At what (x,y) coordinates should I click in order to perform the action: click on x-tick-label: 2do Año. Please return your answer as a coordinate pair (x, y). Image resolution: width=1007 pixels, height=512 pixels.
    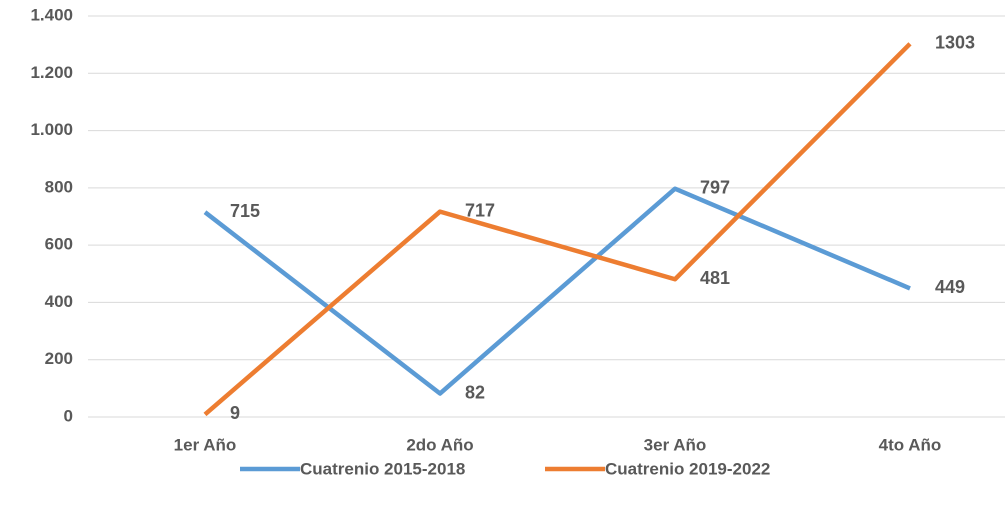
    Looking at the image, I should click on (439, 444).